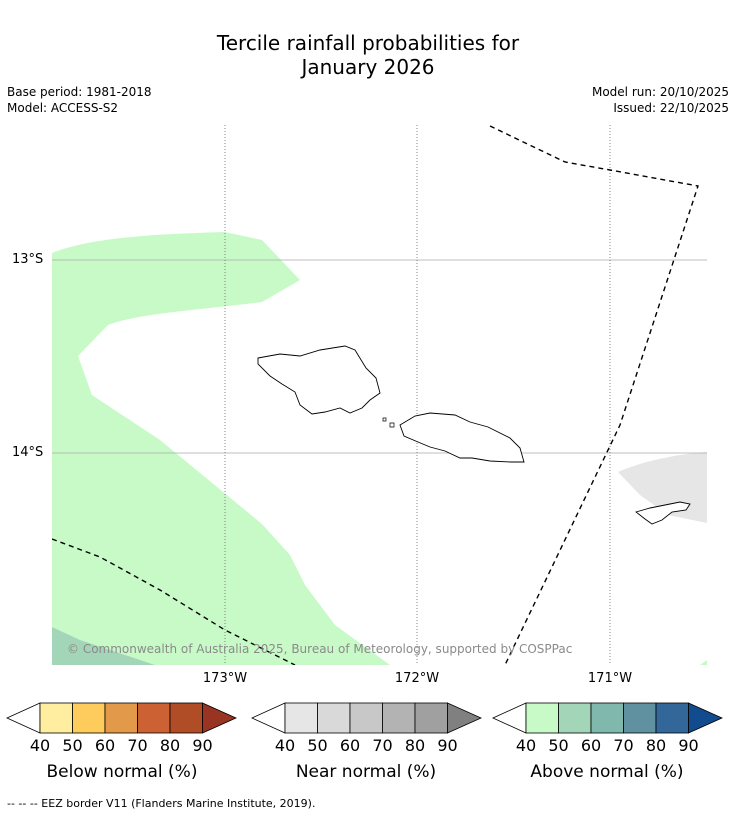 The height and width of the screenshot is (816, 736). Describe the element at coordinates (415, 745) in the screenshot. I see `near-tick-80: 80` at that location.